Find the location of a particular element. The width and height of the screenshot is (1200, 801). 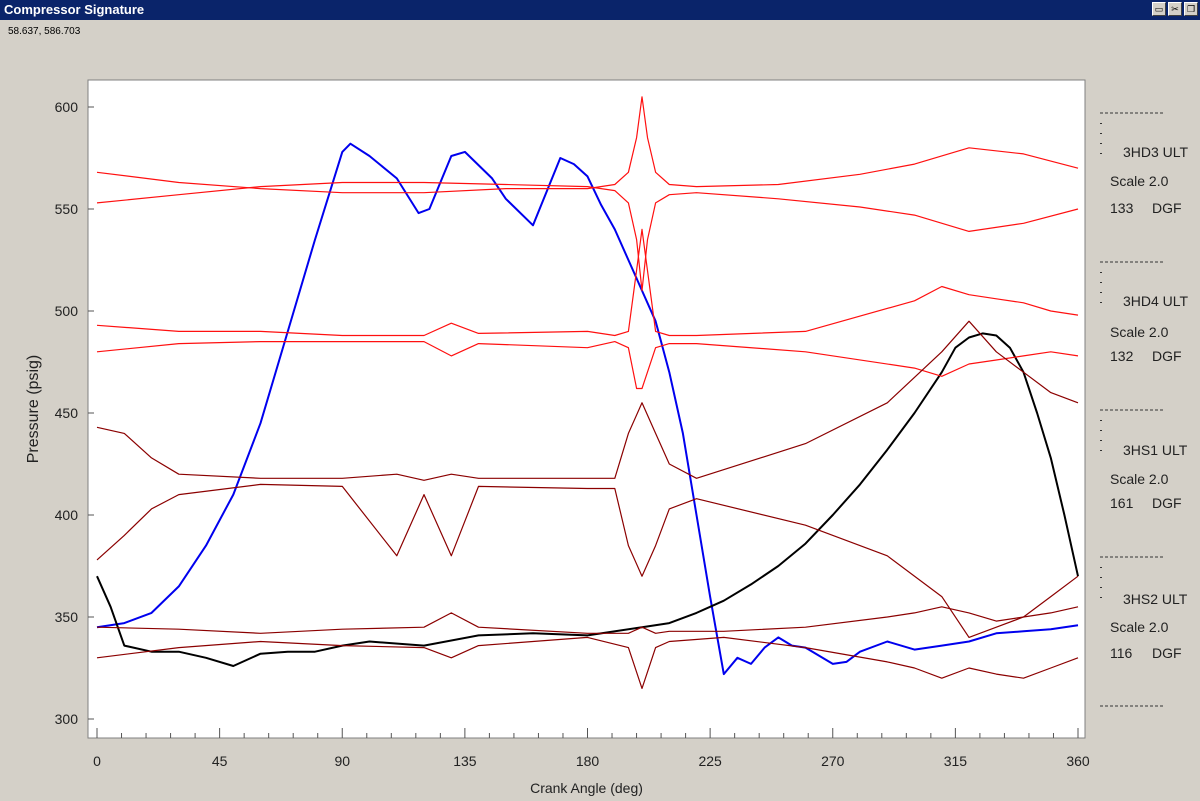

cursor-readout: 58.637, 586.703 is located at coordinates (44, 31).